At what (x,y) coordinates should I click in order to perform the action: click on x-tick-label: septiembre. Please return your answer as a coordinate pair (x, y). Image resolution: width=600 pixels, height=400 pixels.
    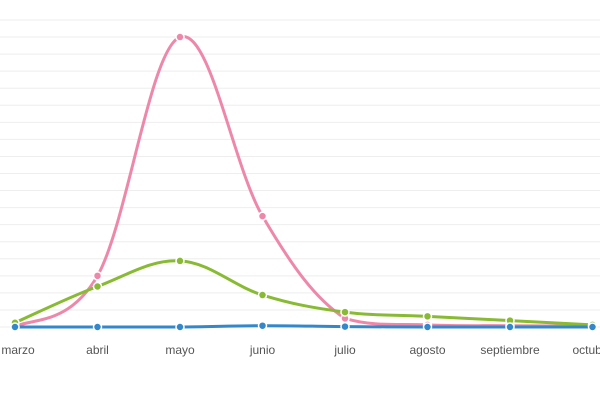
    Looking at the image, I should click on (510, 350).